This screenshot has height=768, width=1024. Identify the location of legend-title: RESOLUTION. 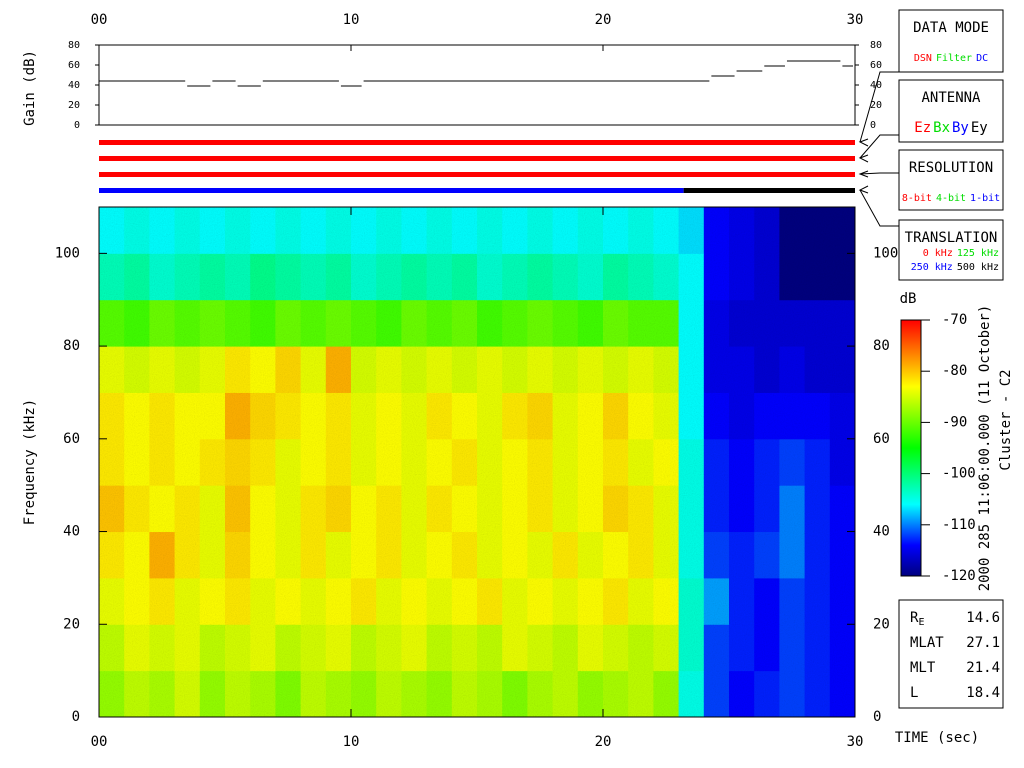
(951, 168).